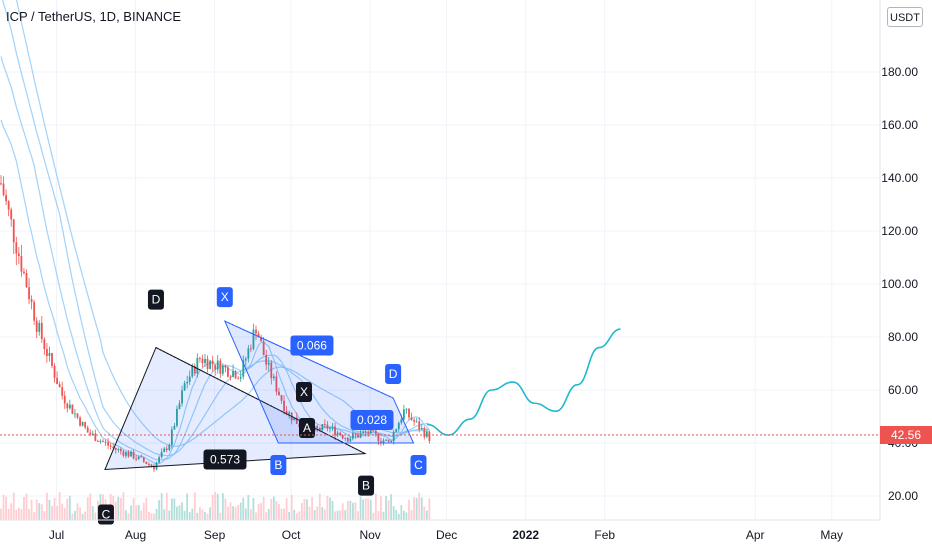 Image resolution: width=932 pixels, height=550 pixels. I want to click on x-tick-label: 2022, so click(525, 535).